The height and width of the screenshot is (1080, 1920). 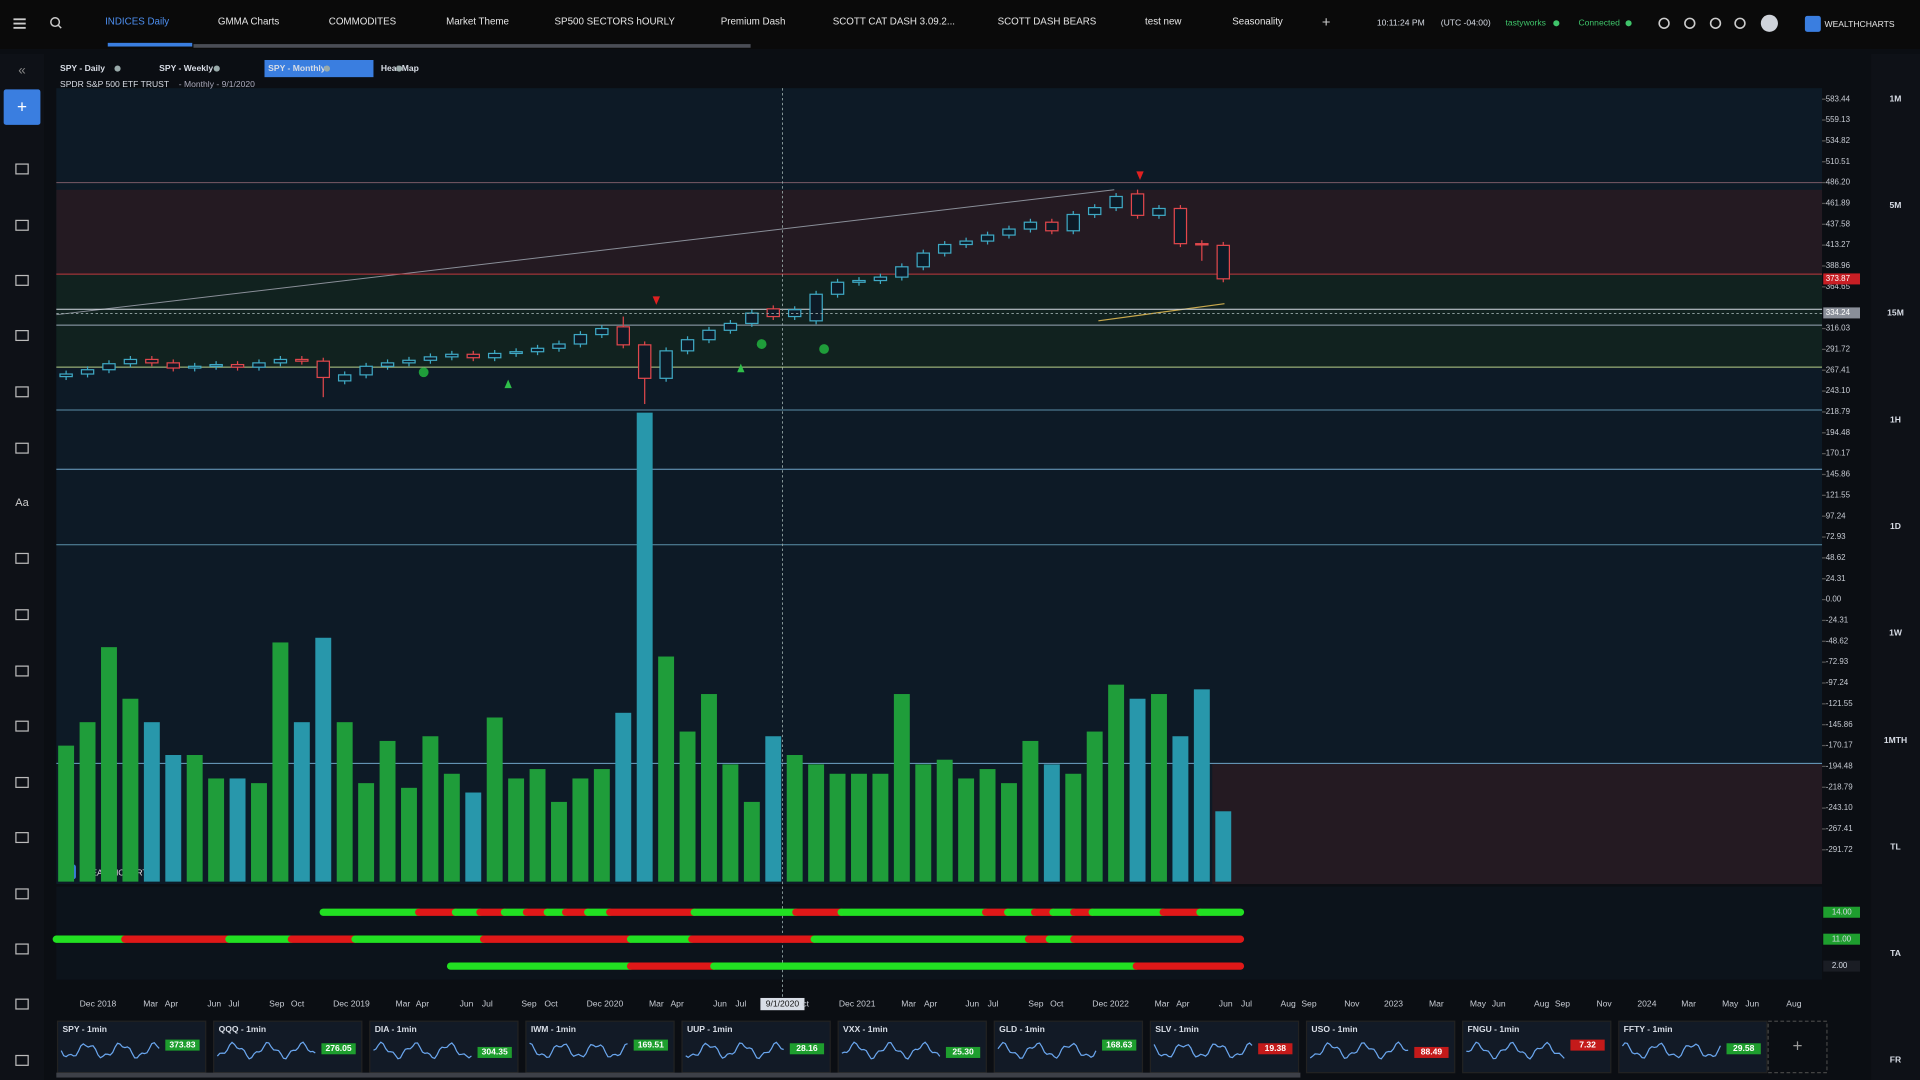 I want to click on tab: Seasonality, so click(x=1257, y=22).